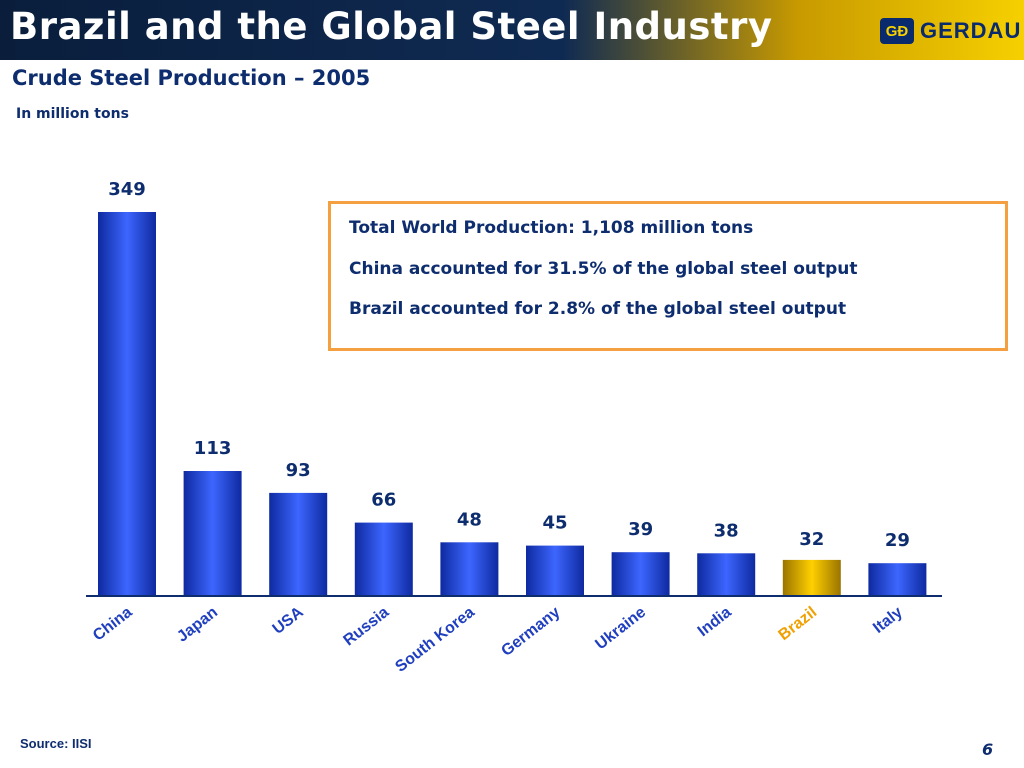  What do you see at coordinates (726, 574) in the screenshot?
I see `bar-india` at bounding box center [726, 574].